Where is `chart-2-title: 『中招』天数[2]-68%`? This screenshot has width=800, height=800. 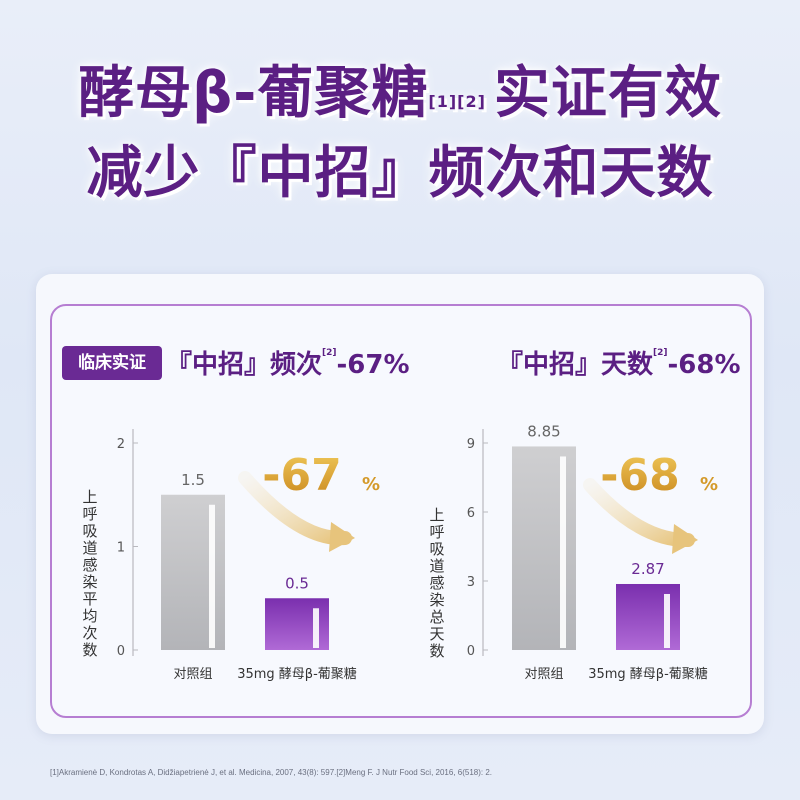
chart-2-title: 『中招』天数[2]-68% is located at coordinates (619, 362).